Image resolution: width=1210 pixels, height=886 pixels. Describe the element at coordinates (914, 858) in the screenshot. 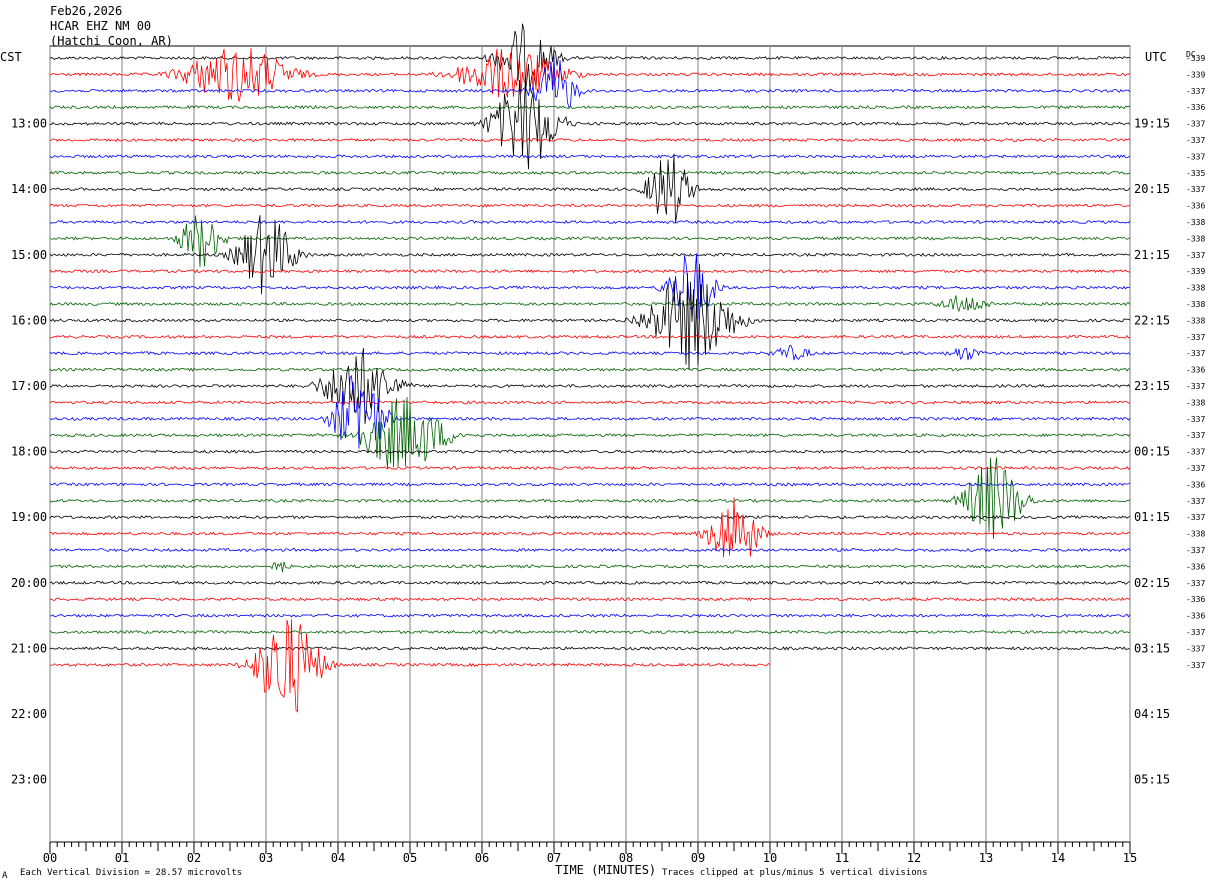

I see `x-tick-label-12: 12` at that location.